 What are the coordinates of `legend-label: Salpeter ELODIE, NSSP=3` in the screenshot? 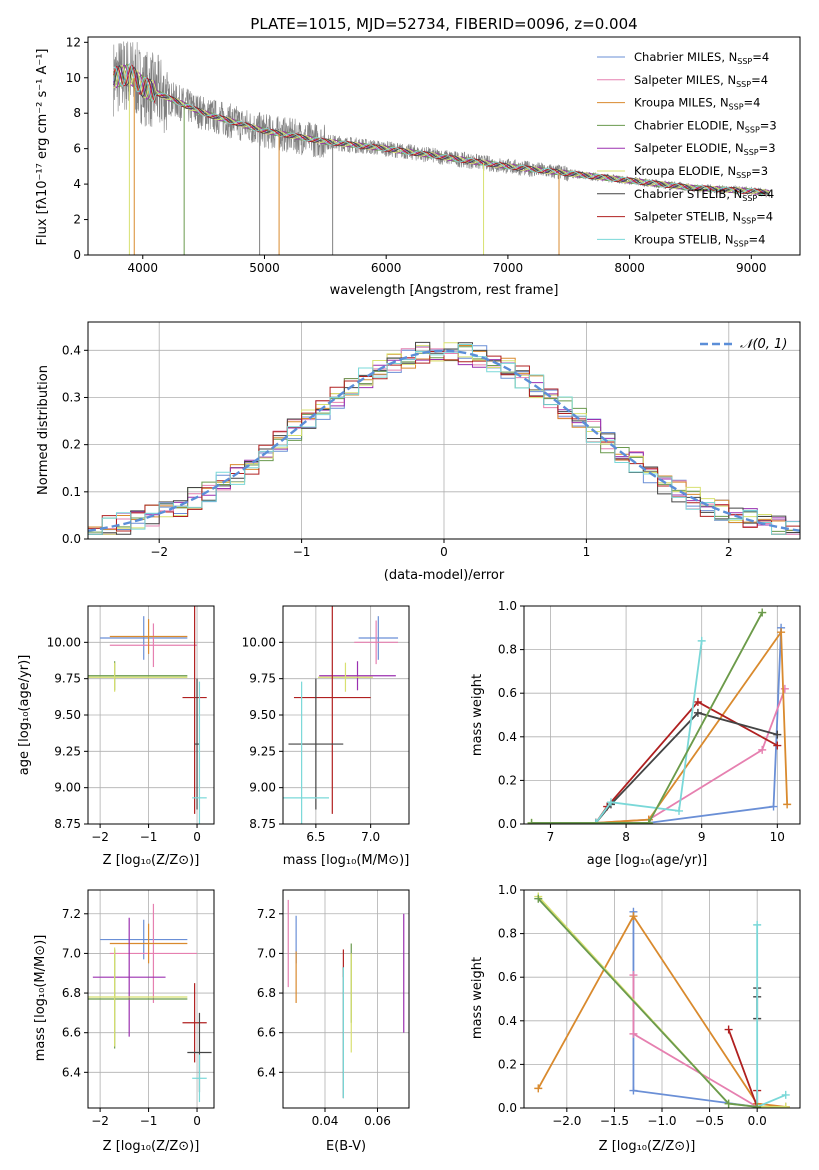 It's located at (705, 149).